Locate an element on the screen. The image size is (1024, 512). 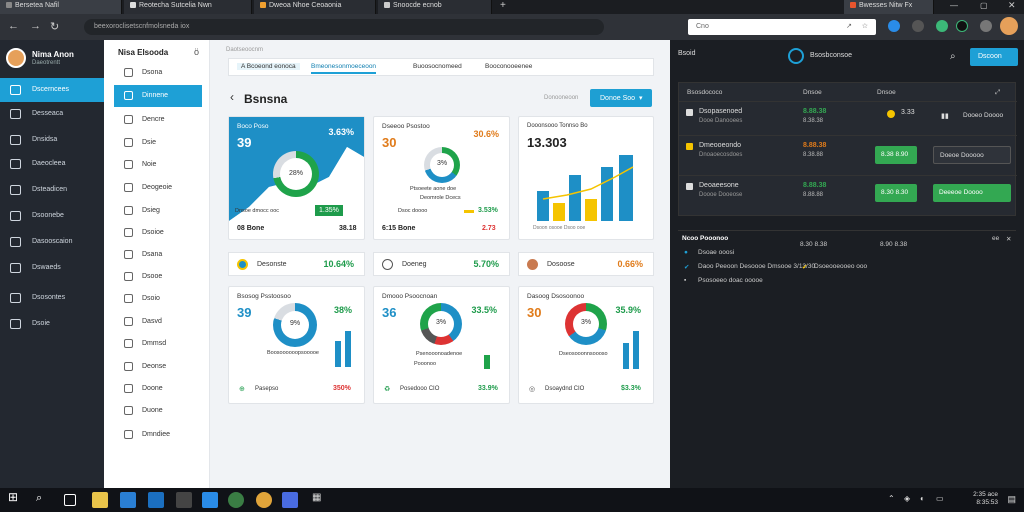
metric-strip: Doeneg 5.70% is located at coordinates (441, 264).